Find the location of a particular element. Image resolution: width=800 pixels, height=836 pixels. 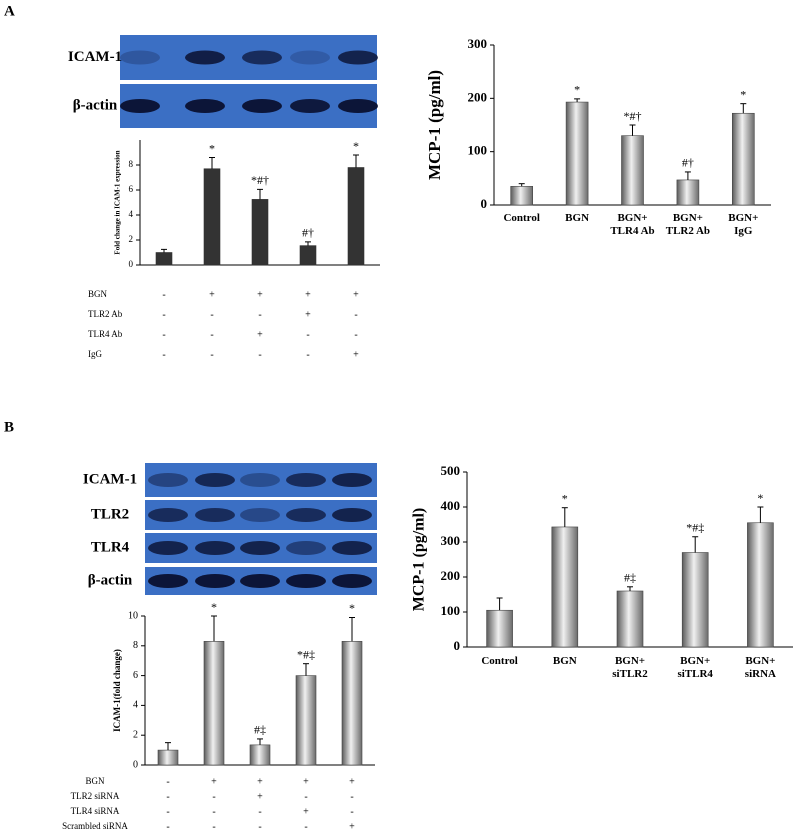

panel-label: A is located at coordinates (9, 11).